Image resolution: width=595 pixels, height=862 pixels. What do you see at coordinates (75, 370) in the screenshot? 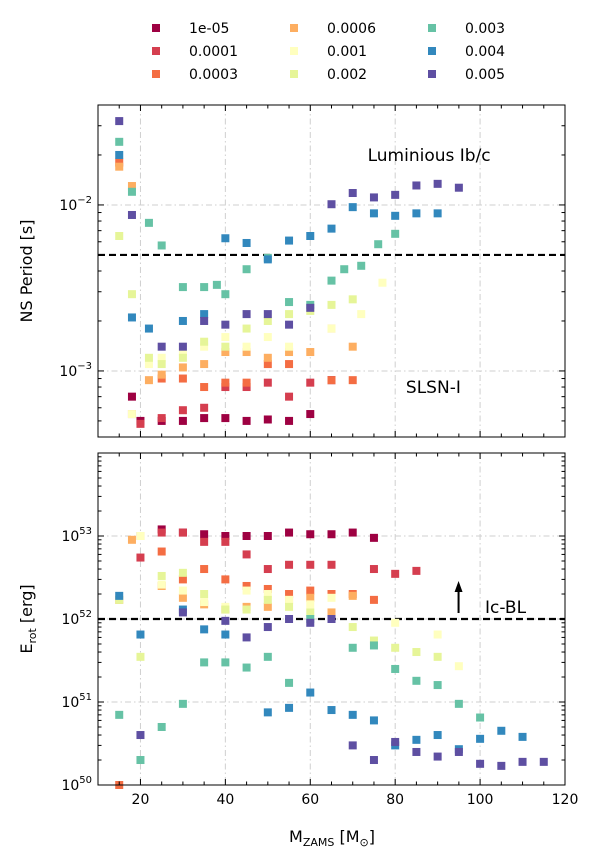
I see `y-tick-label: 10−3` at bounding box center [75, 370].